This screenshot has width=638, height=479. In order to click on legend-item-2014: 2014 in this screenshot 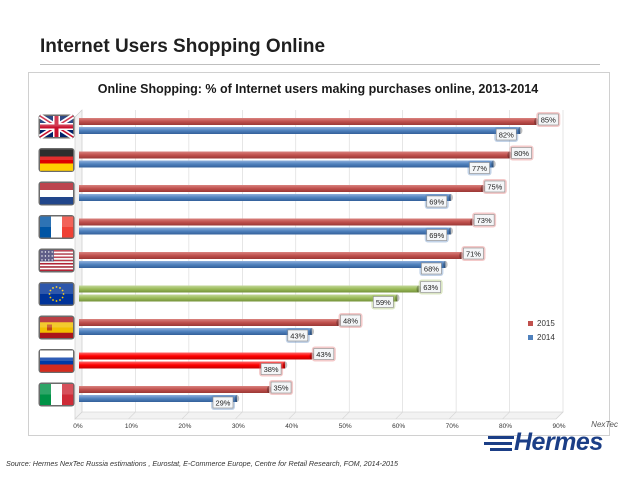, I will do `click(541, 337)`.